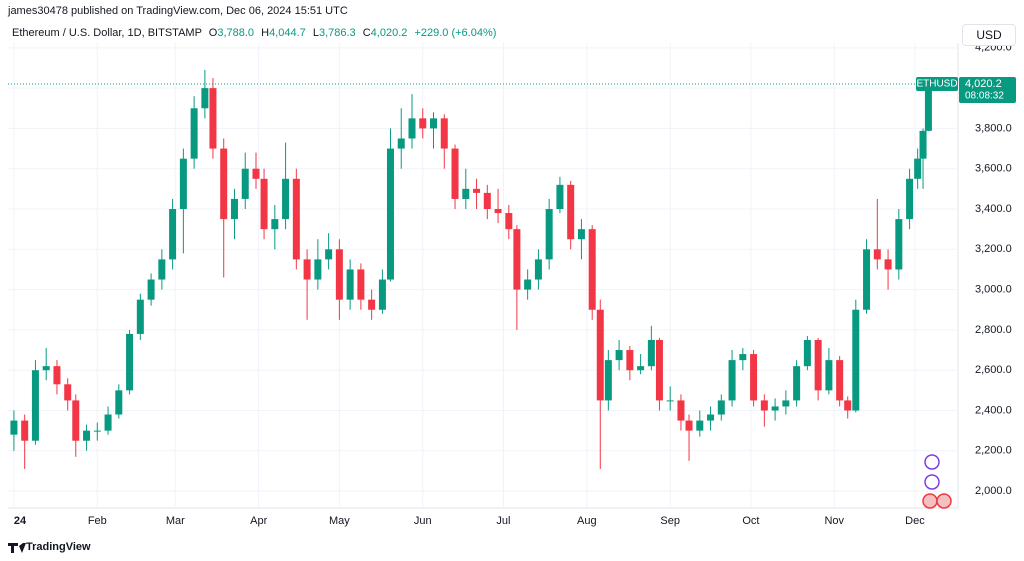 The height and width of the screenshot is (561, 1024). Describe the element at coordinates (989, 35) in the screenshot. I see `currency-button: USD` at that location.